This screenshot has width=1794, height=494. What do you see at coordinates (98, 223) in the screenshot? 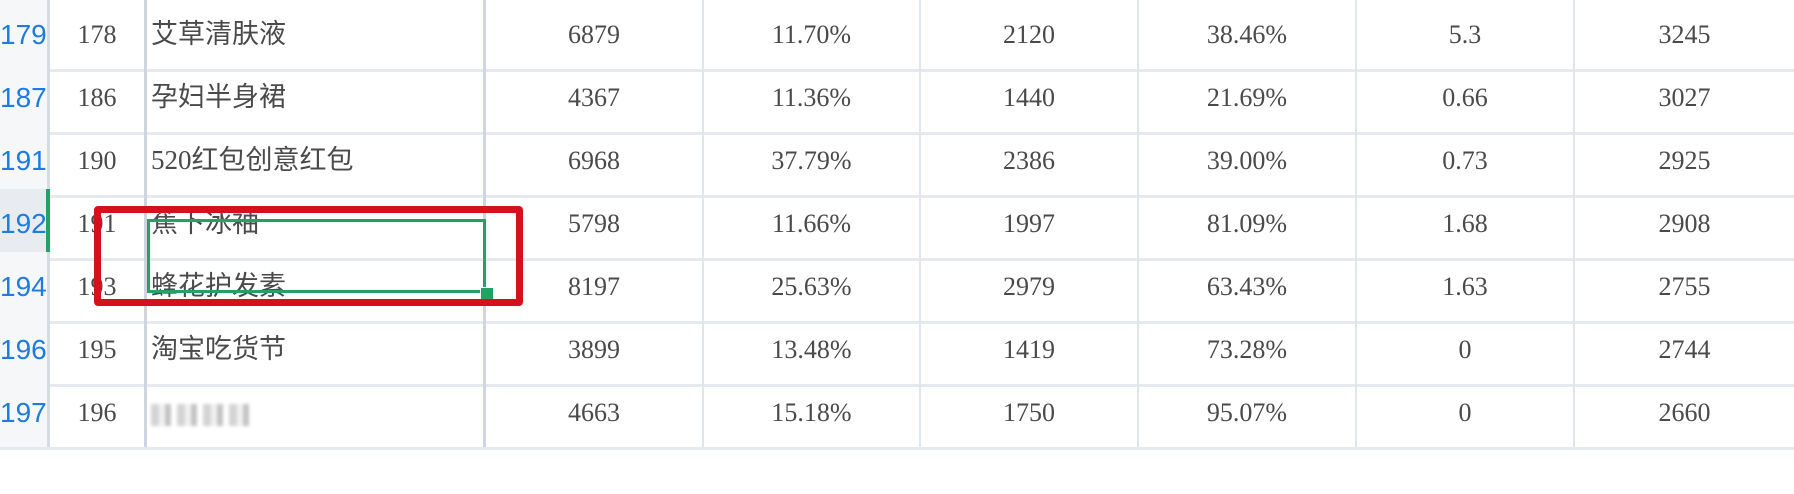
I see `seq-cell: 191` at bounding box center [98, 223].